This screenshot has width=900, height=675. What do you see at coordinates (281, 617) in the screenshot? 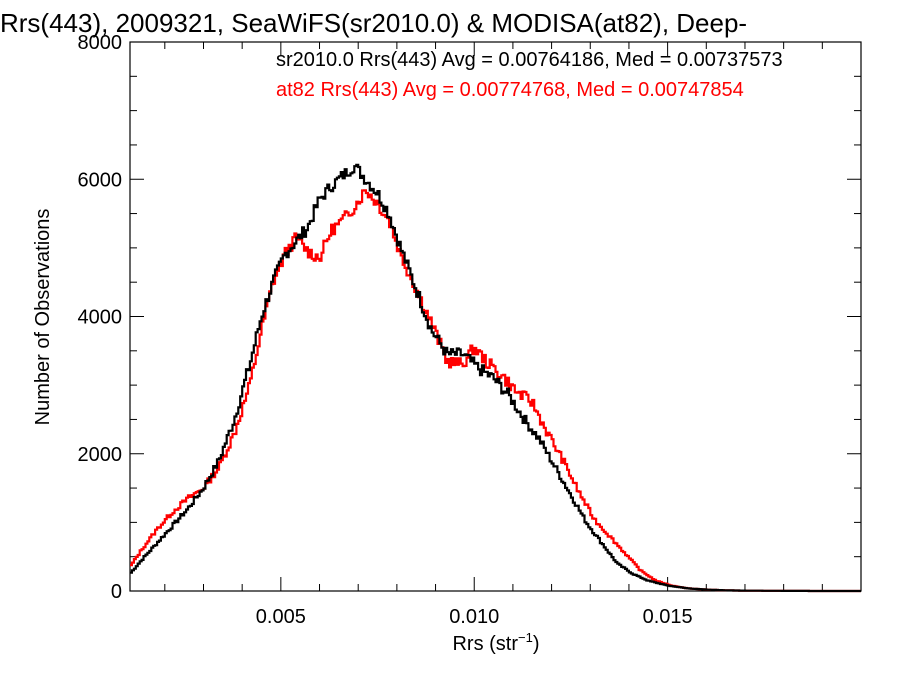
I see `x-tick-label: 0.005` at bounding box center [281, 617].